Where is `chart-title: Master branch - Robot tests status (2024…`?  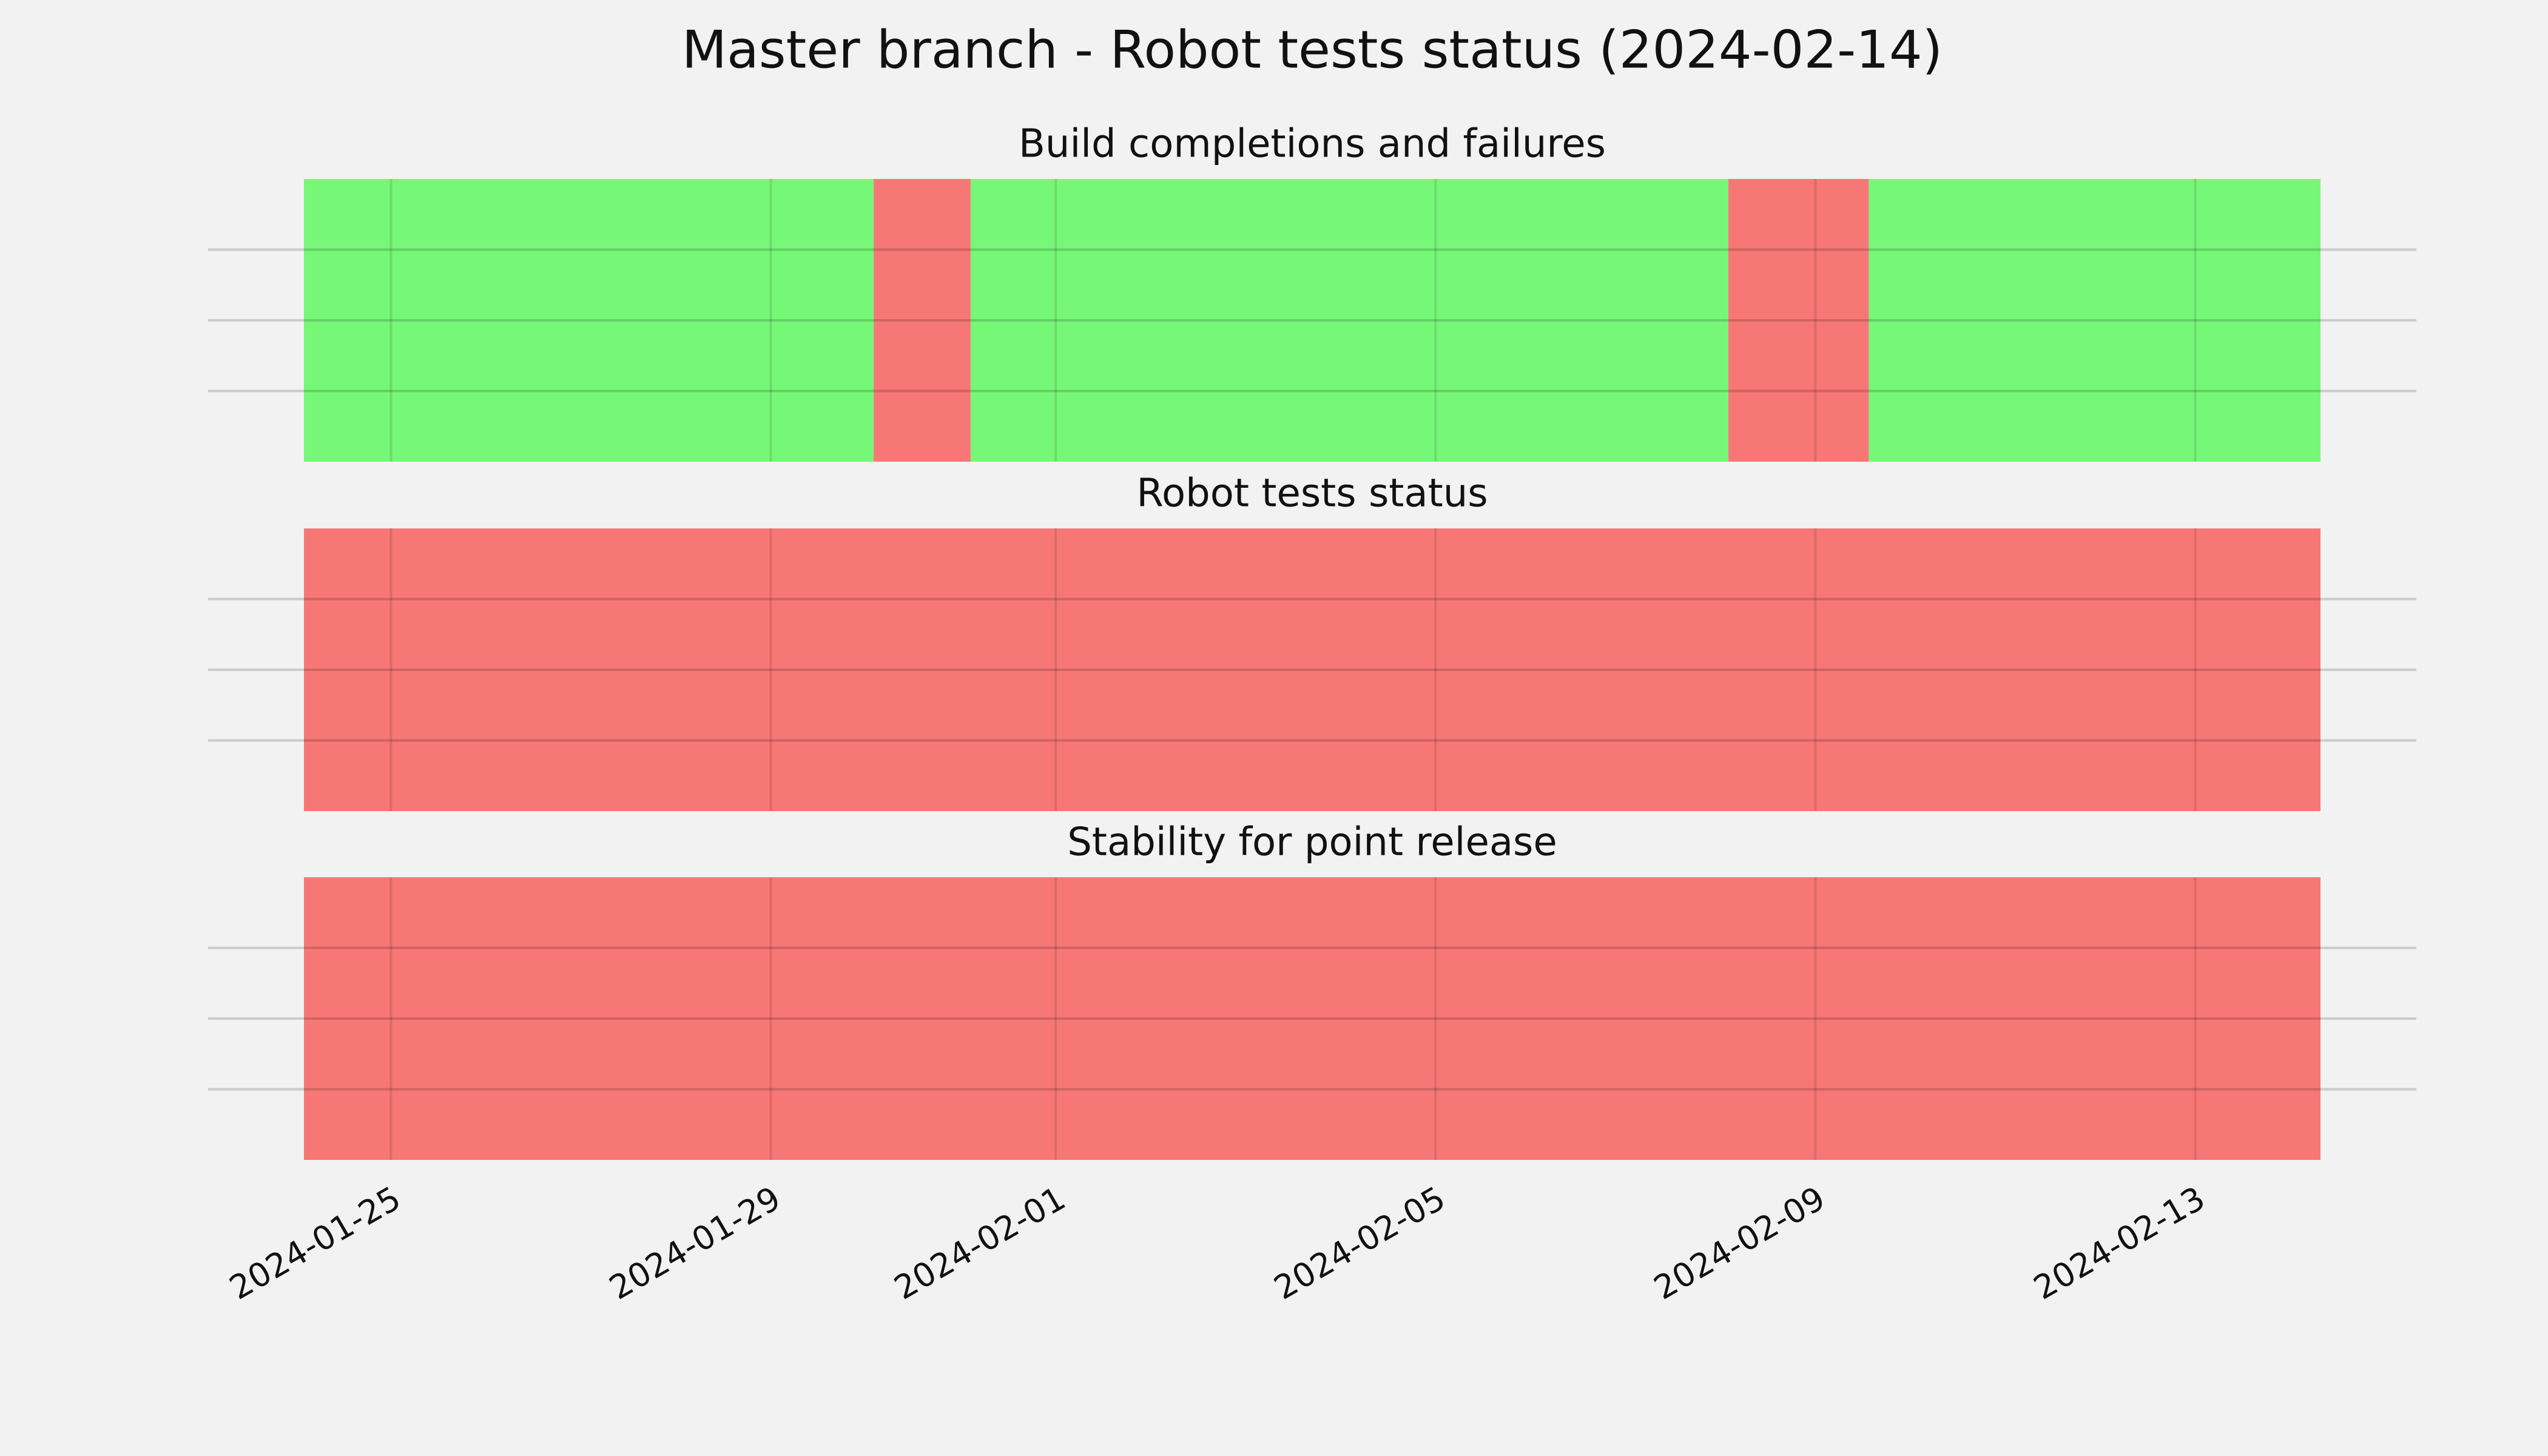
chart-title: Master branch - Robot tests status (2024… is located at coordinates (1312, 49).